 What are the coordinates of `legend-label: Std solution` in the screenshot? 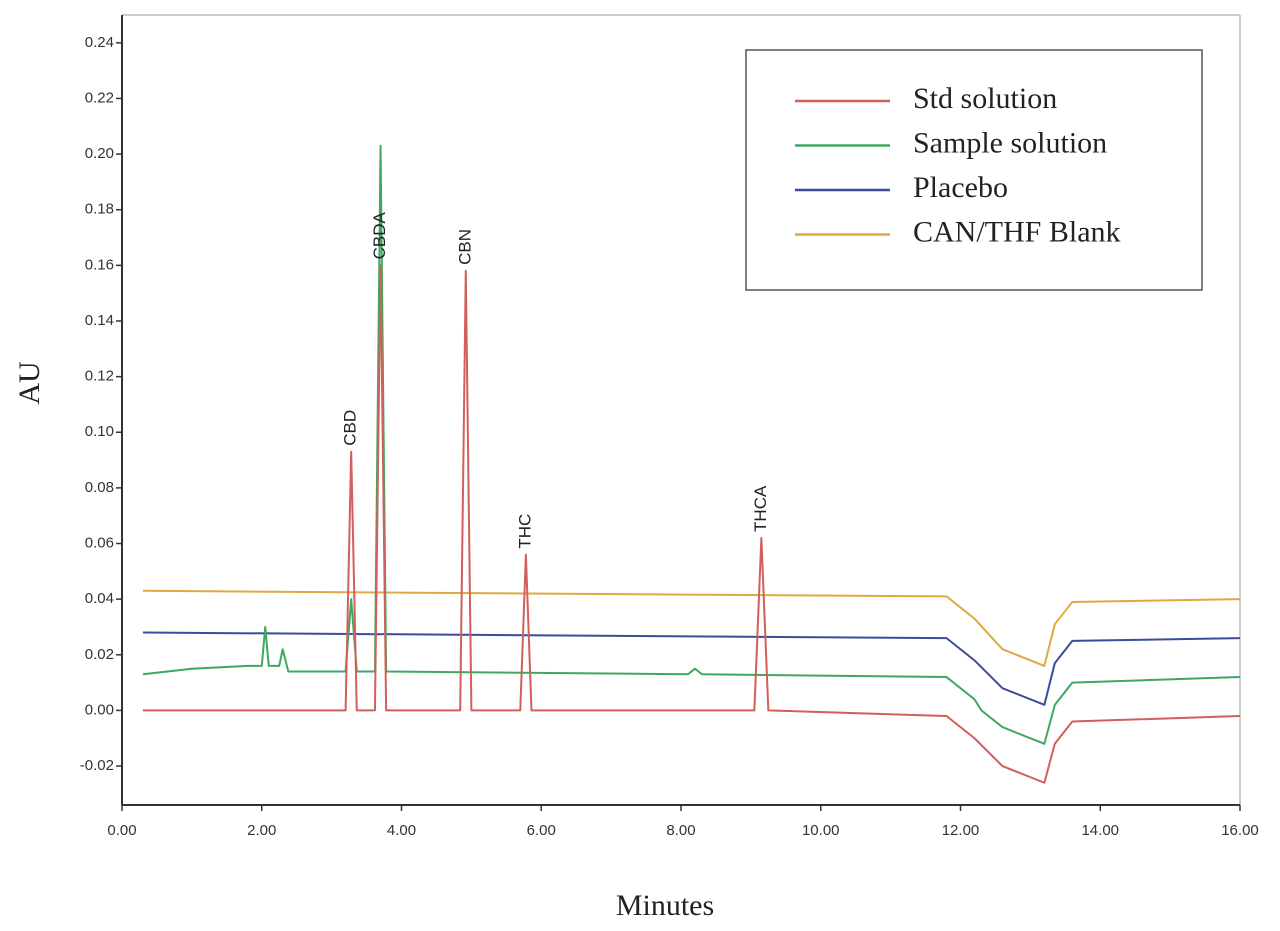 It's located at (985, 98).